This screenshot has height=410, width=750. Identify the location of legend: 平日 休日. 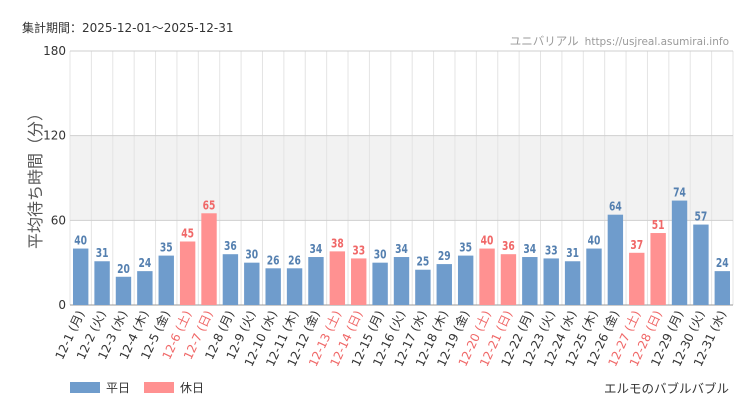
(144, 387).